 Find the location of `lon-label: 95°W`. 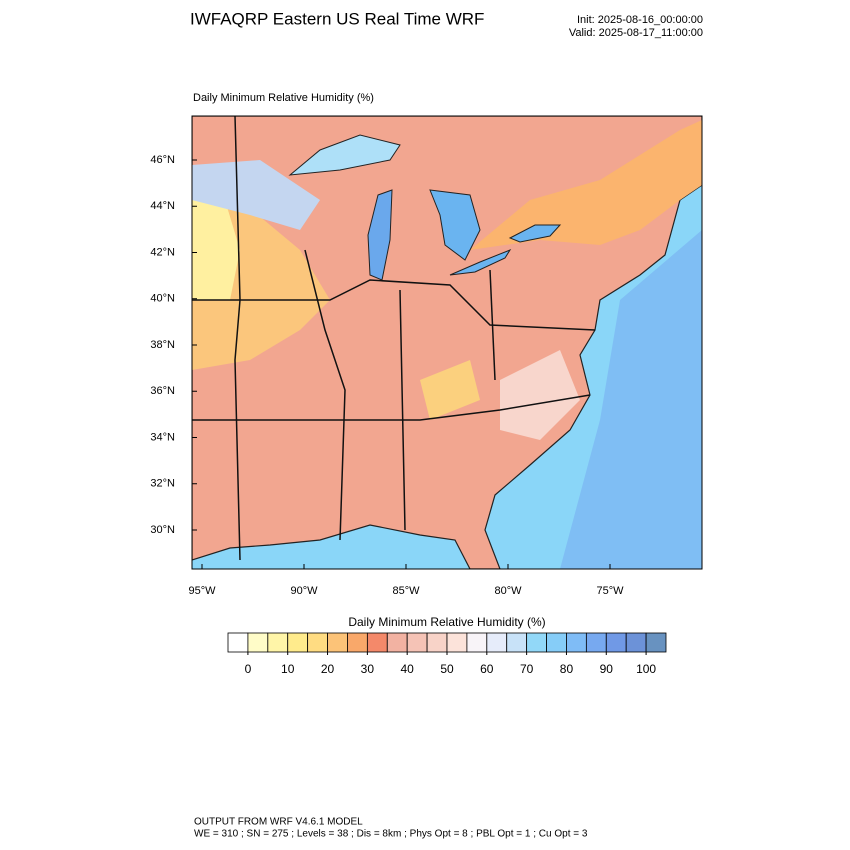

lon-label: 95°W is located at coordinates (202, 591).